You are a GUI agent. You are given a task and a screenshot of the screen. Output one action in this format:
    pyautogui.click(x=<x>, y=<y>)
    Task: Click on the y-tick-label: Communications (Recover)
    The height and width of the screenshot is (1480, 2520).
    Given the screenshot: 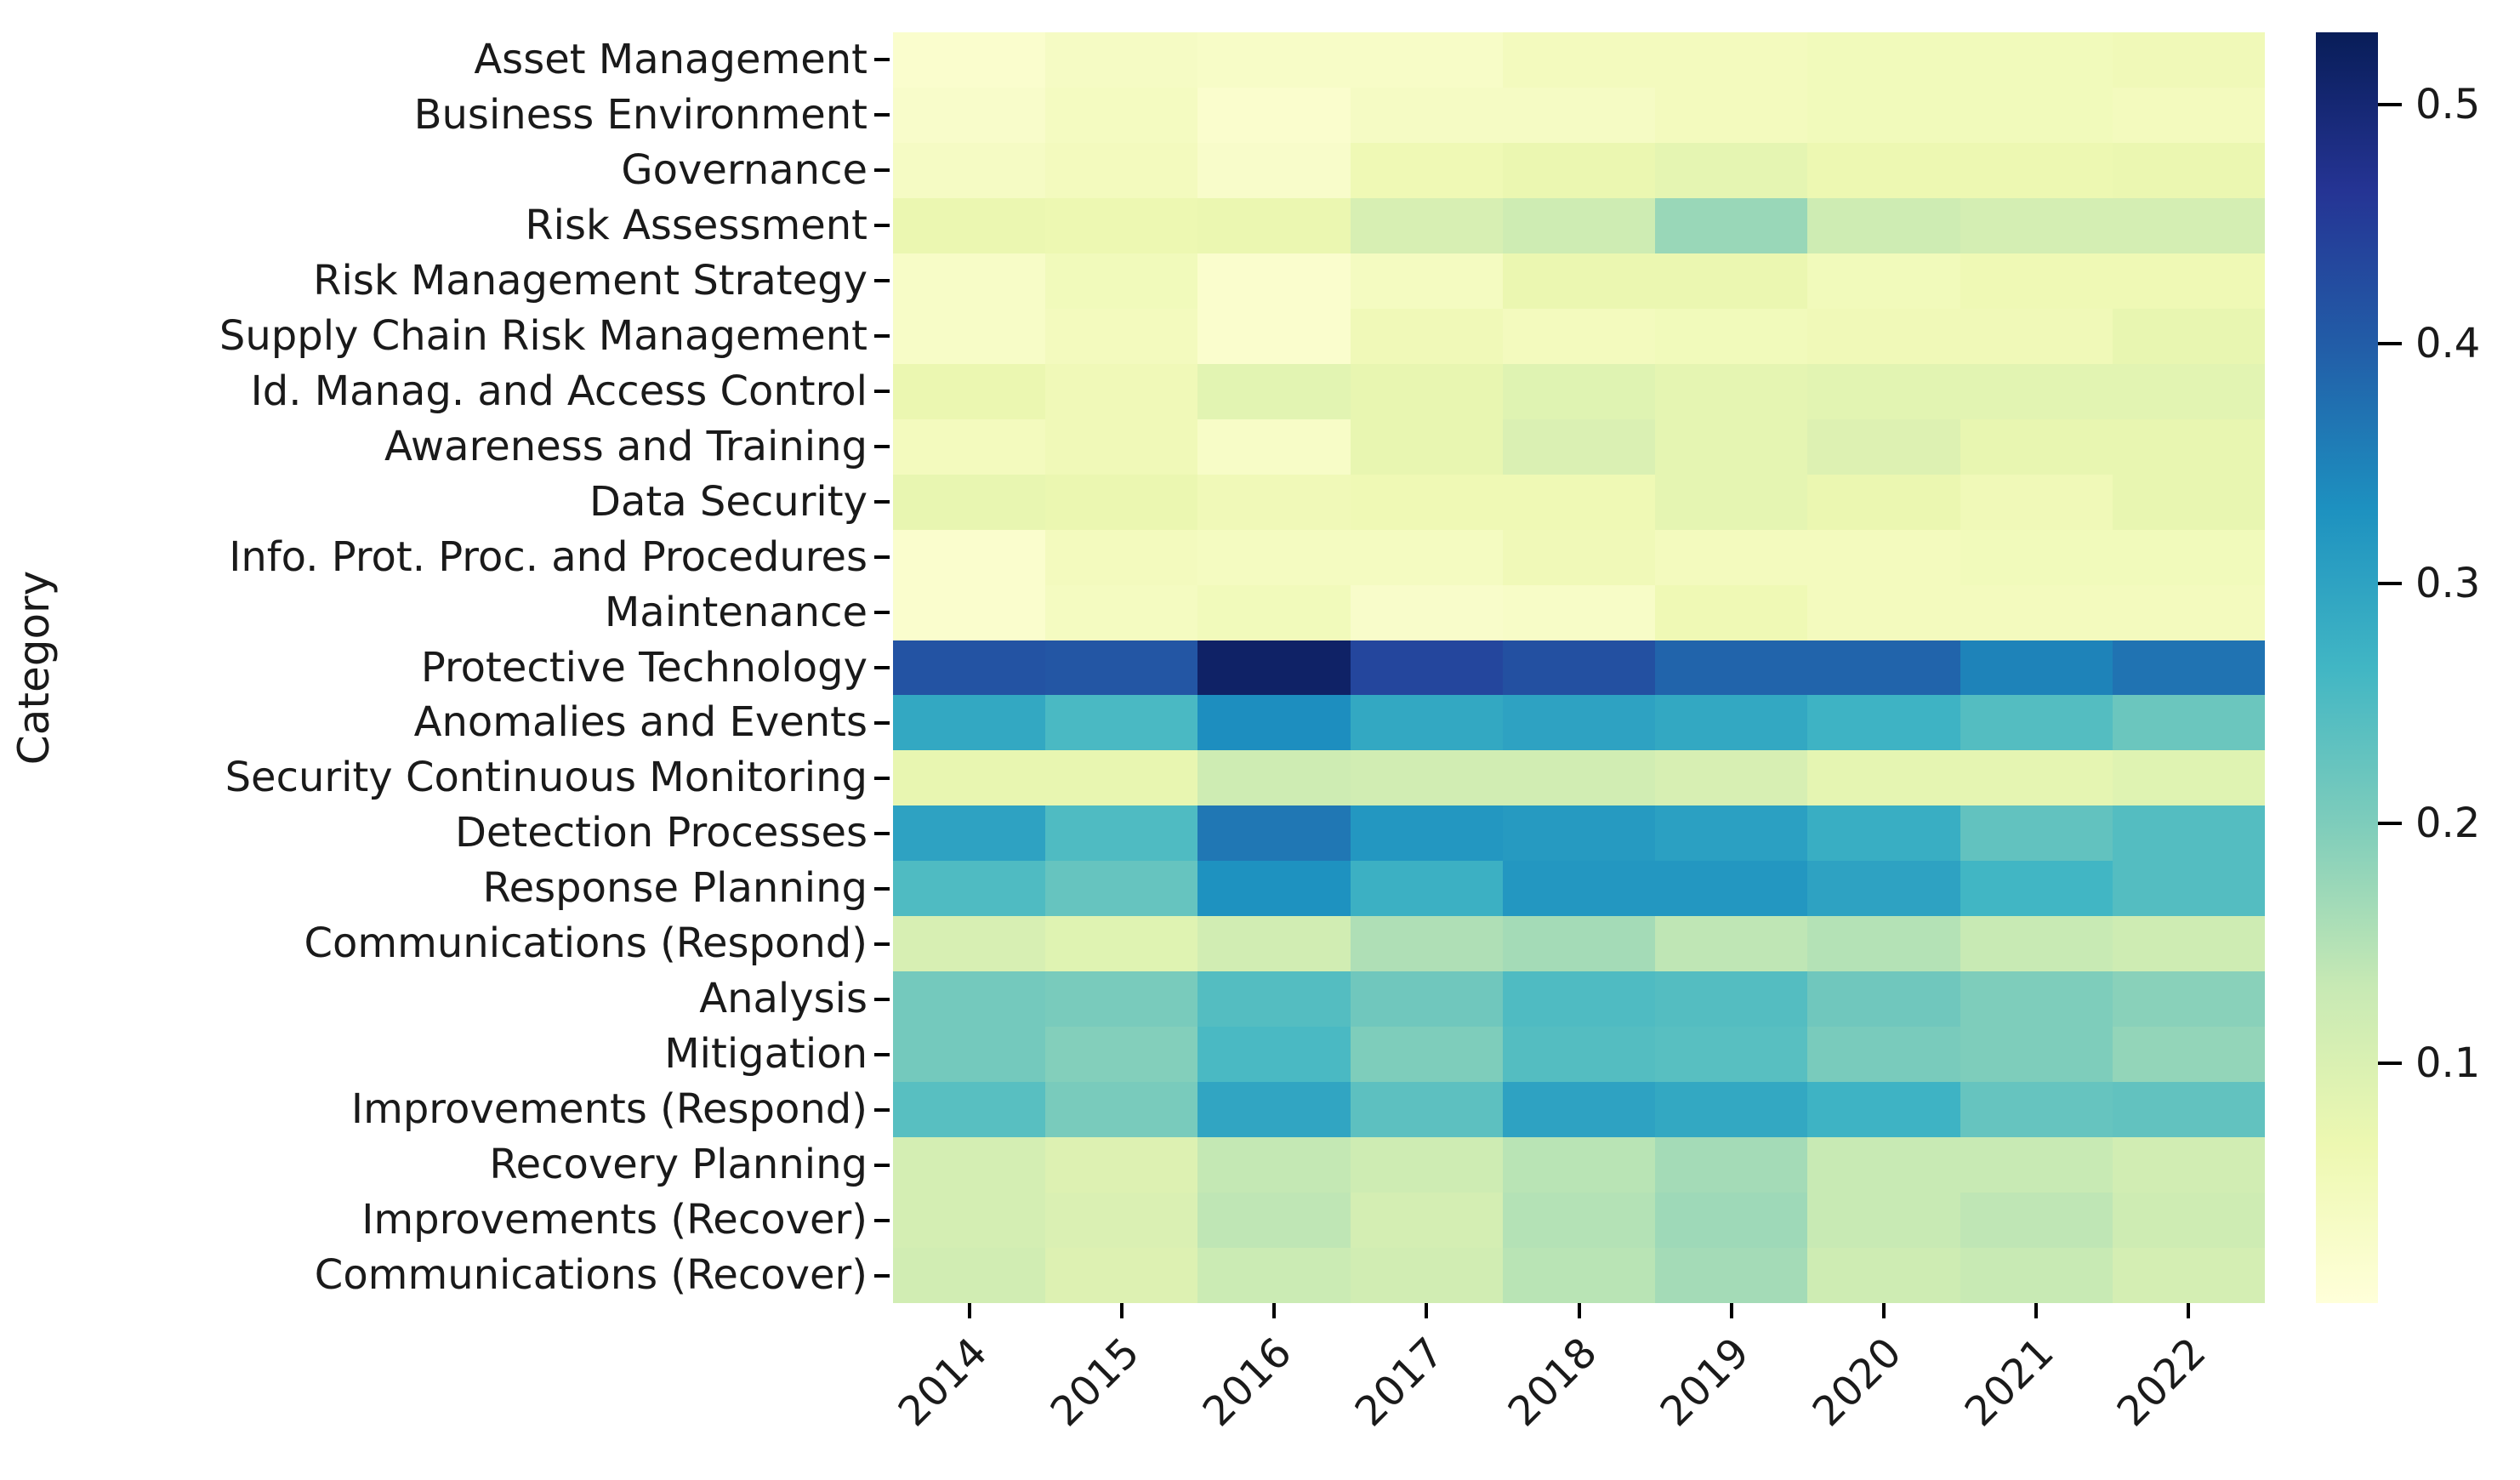 What is the action you would take?
    pyautogui.click(x=590, y=1275)
    